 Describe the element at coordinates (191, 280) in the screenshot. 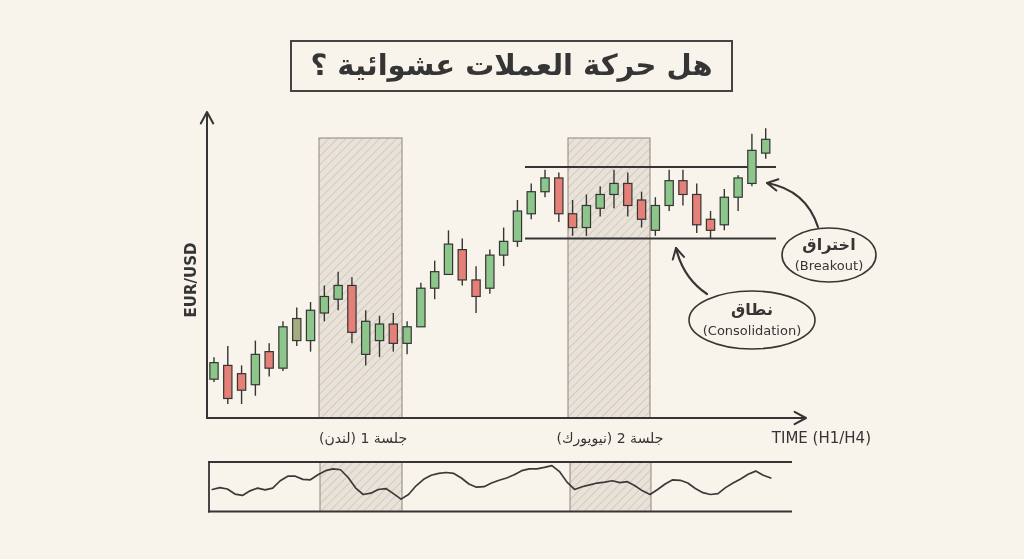

I see `ylabel: EUR/USD` at that location.